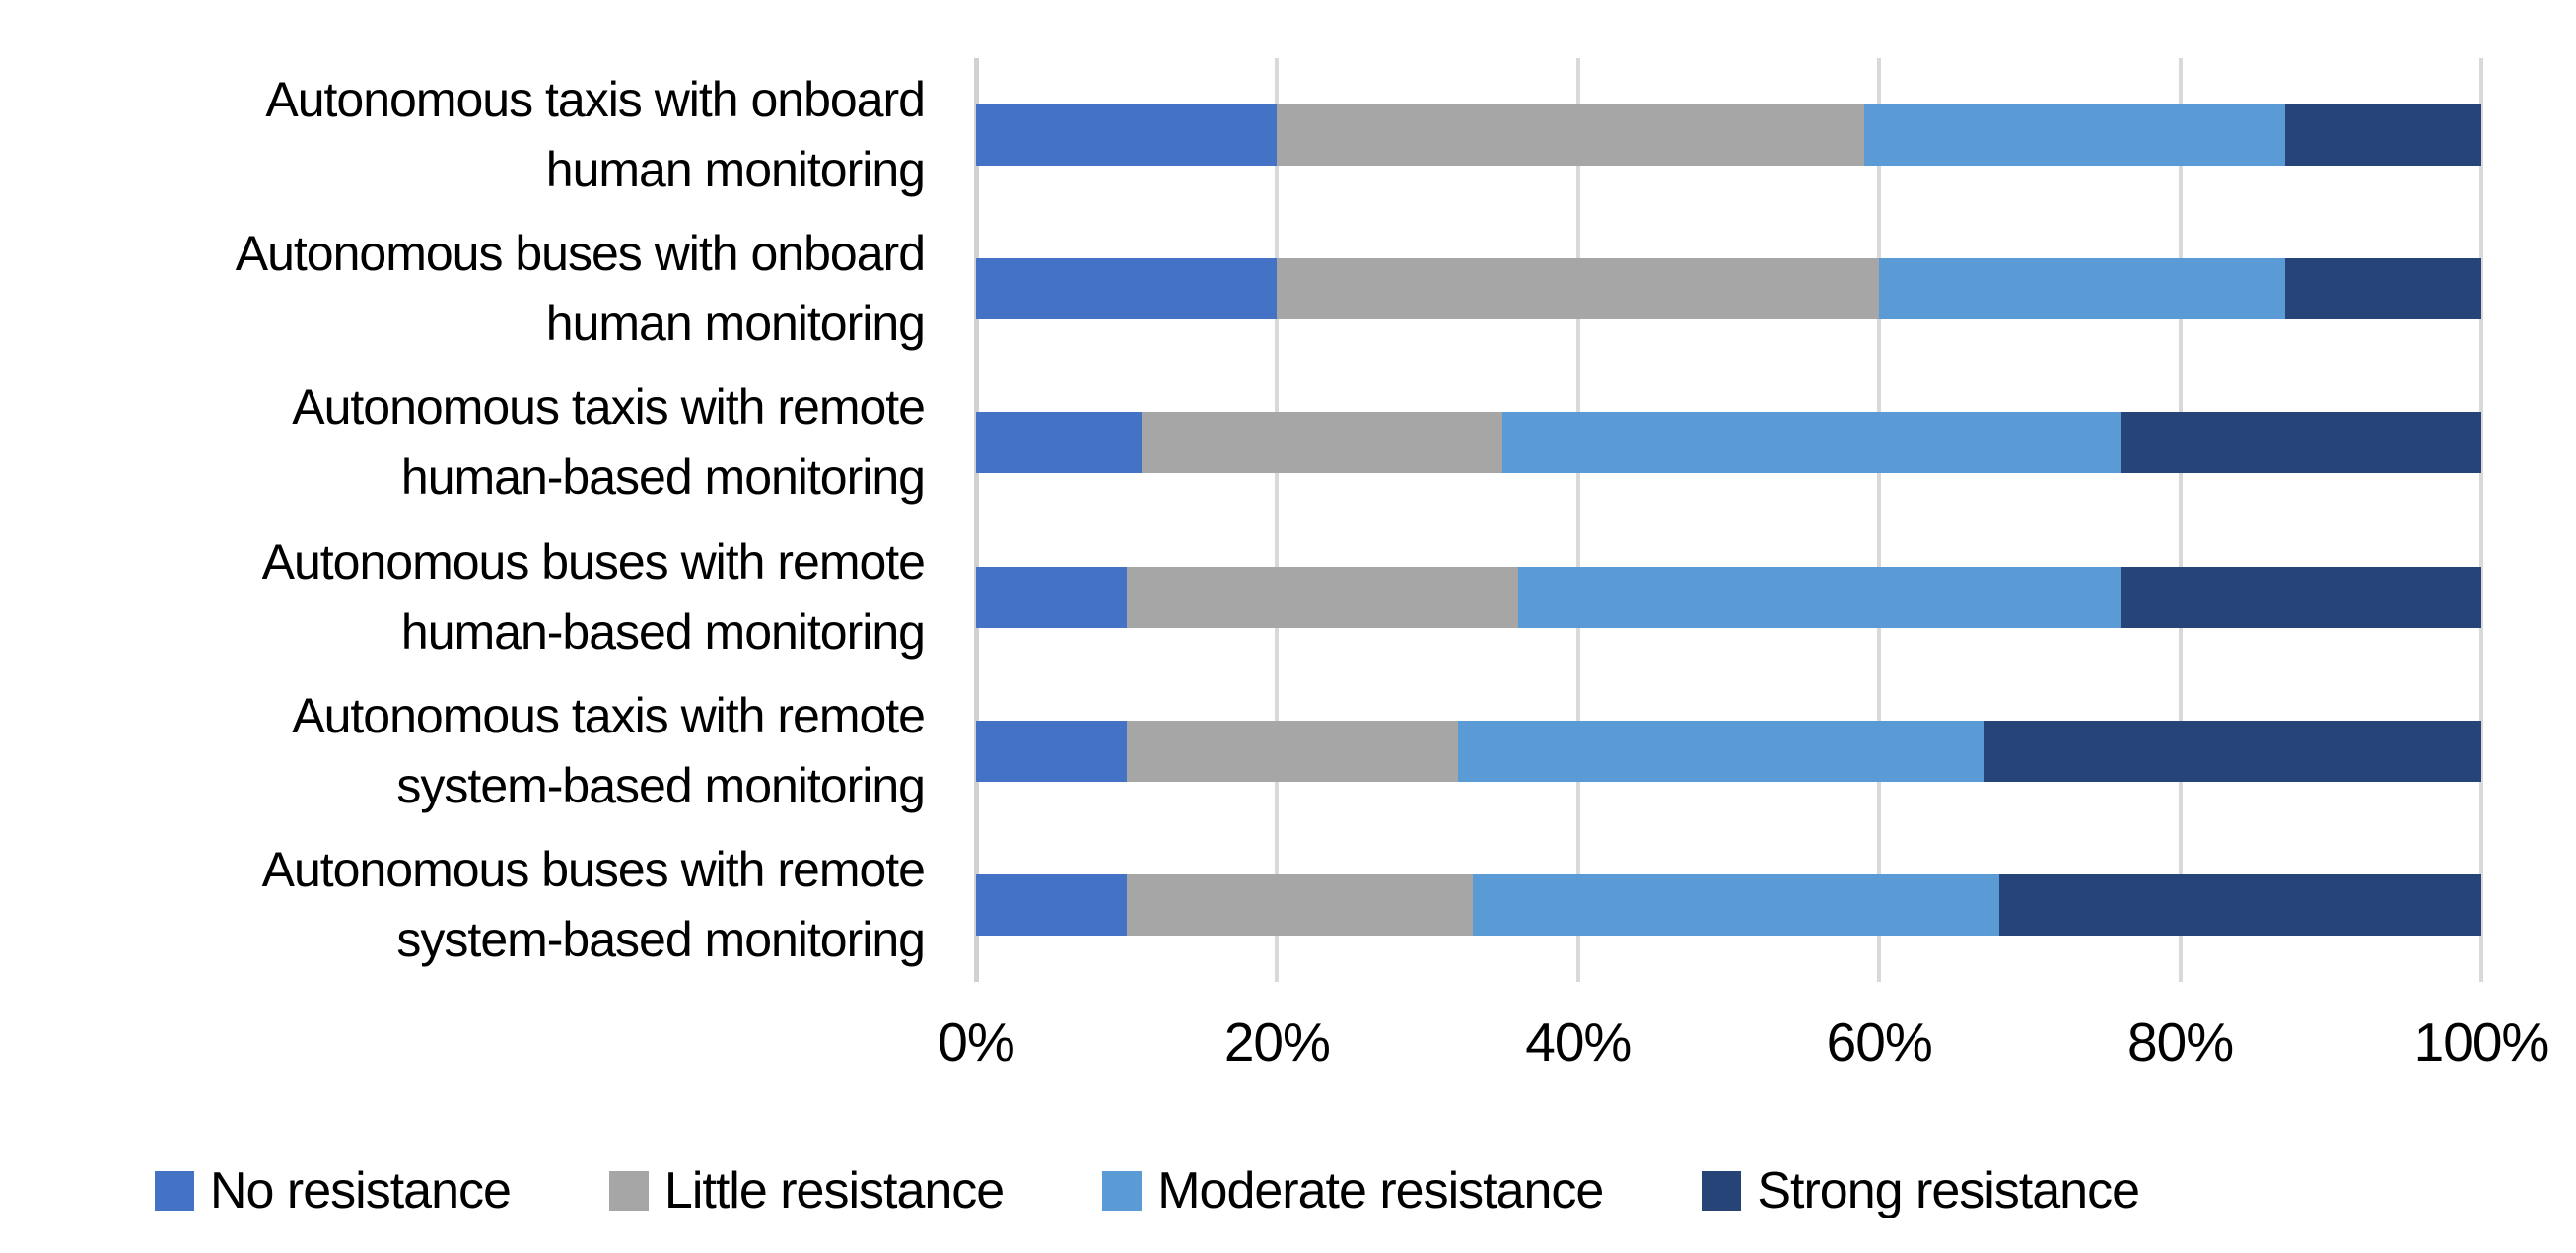 The image size is (2576, 1253). I want to click on category-label-line: Autonomous taxis with onboard, so click(595, 100).